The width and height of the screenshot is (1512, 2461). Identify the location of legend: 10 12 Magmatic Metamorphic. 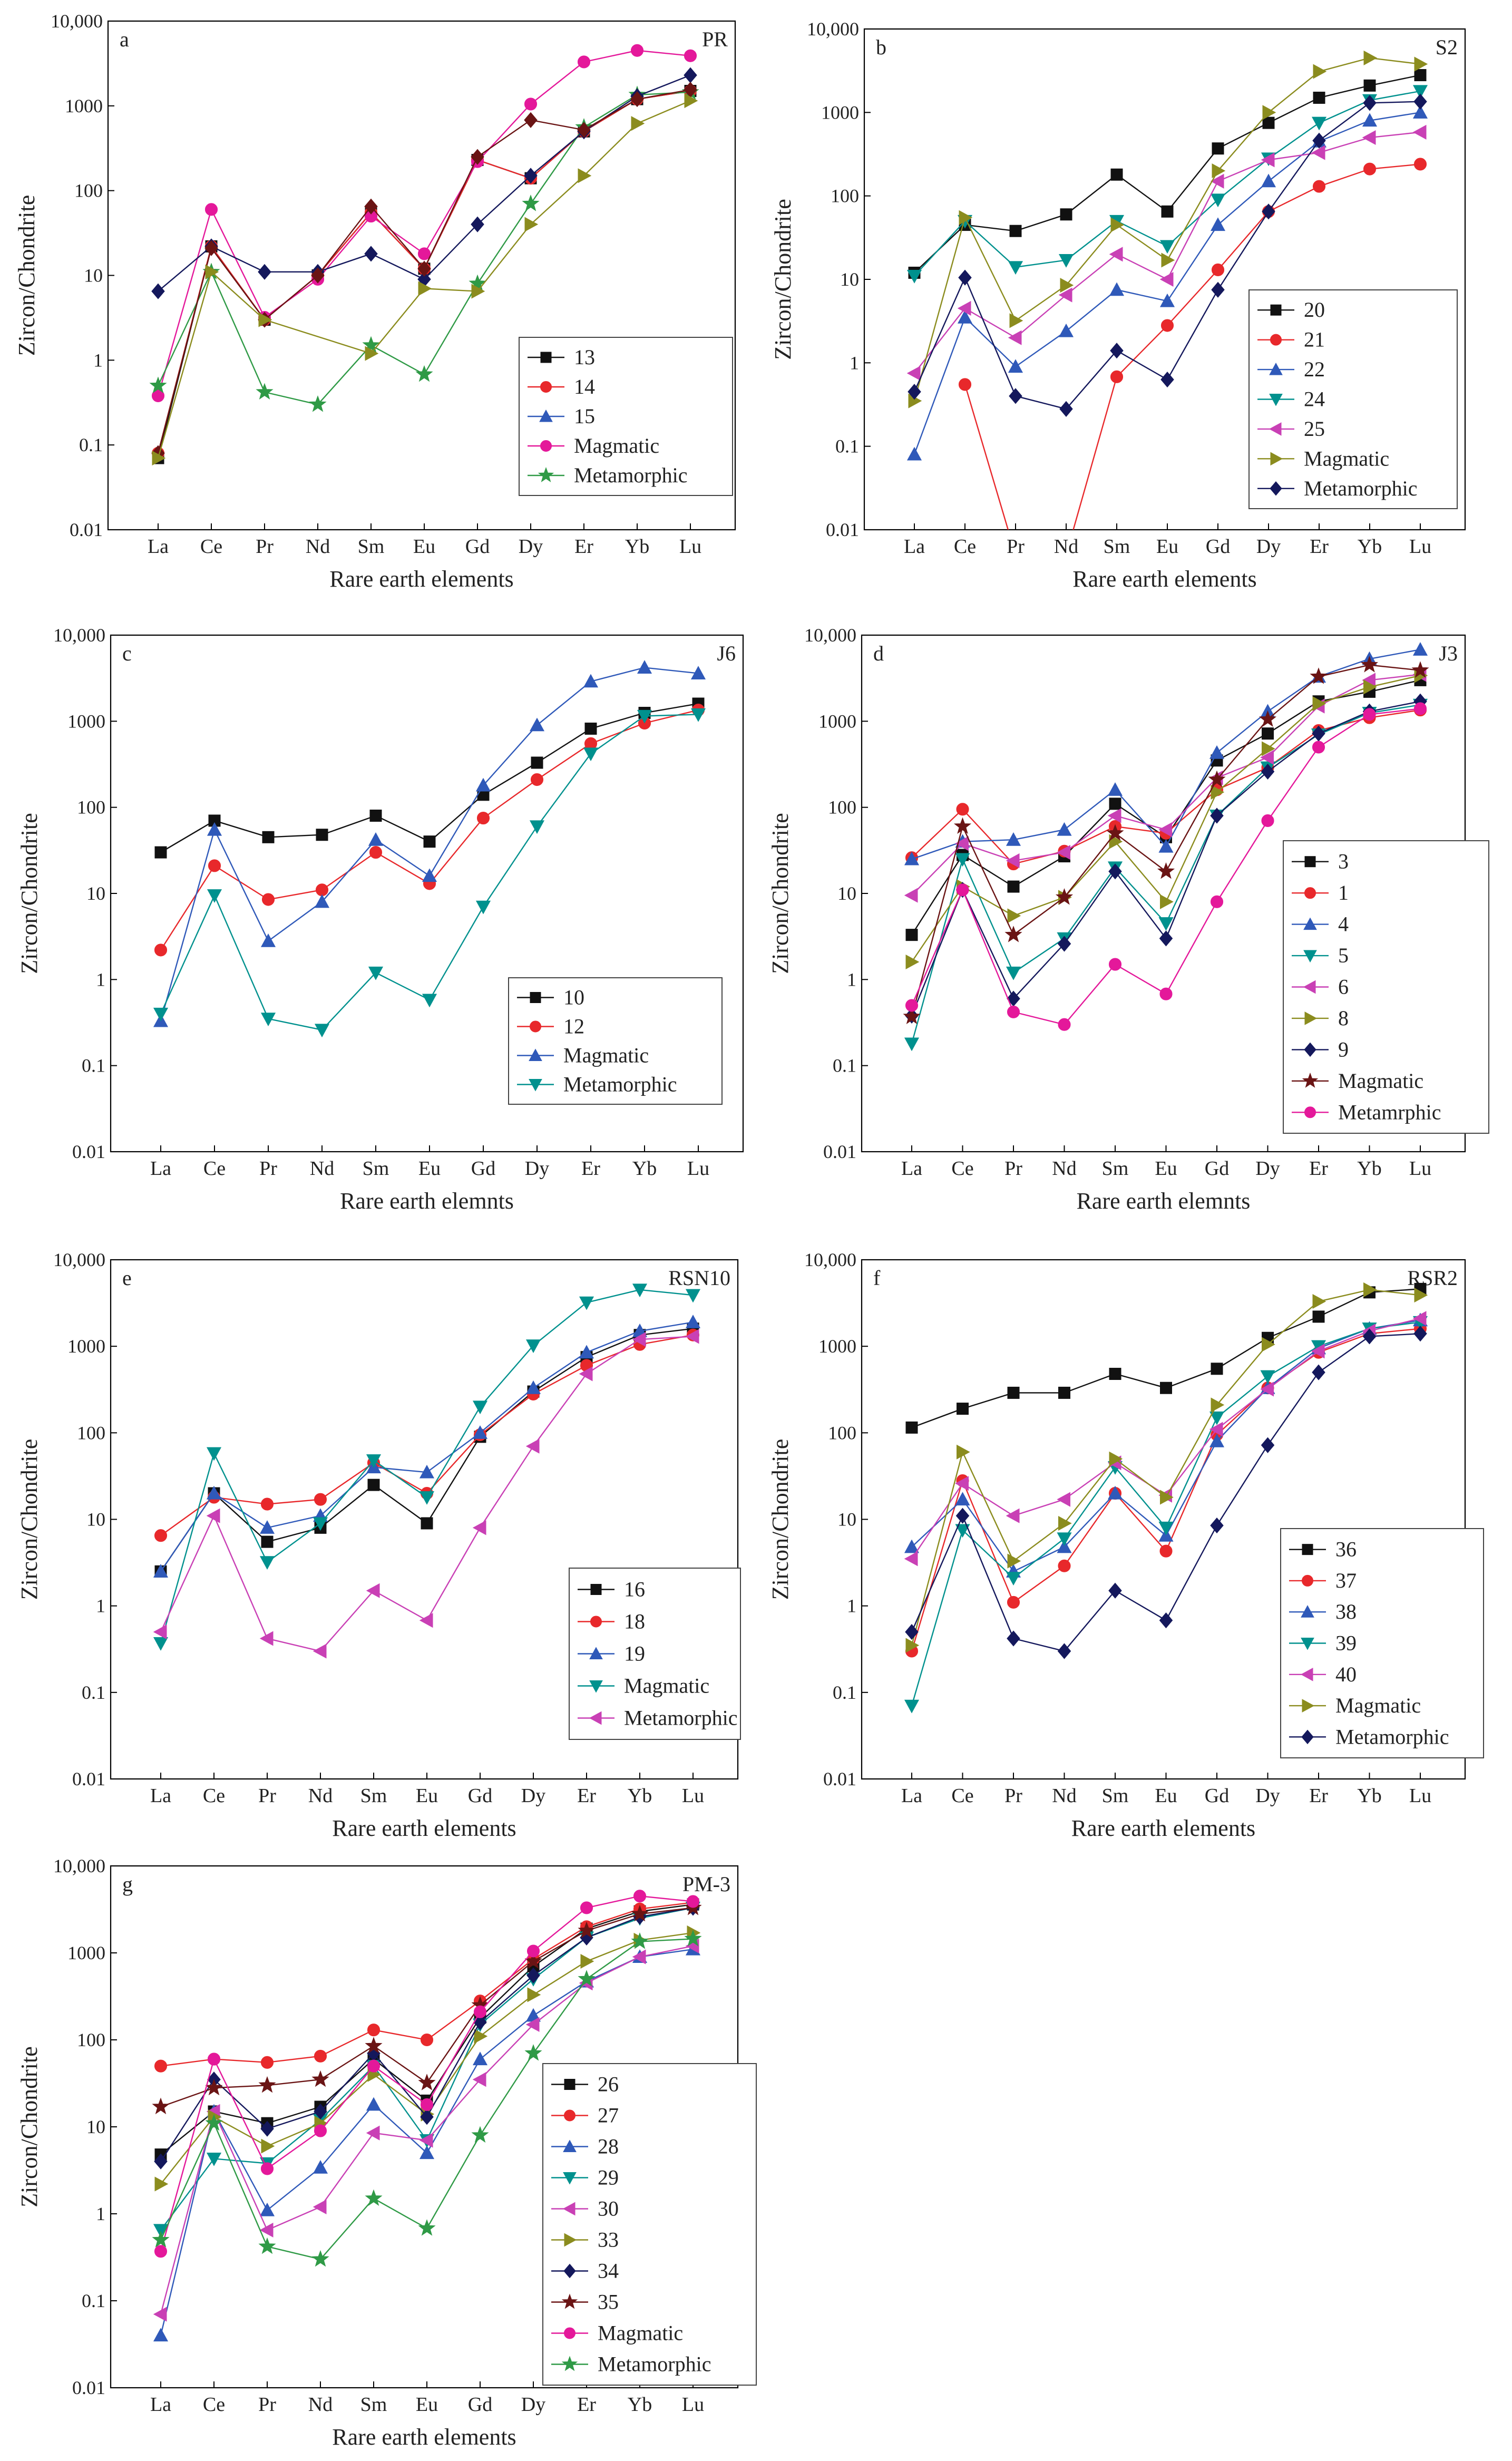
(615, 1041).